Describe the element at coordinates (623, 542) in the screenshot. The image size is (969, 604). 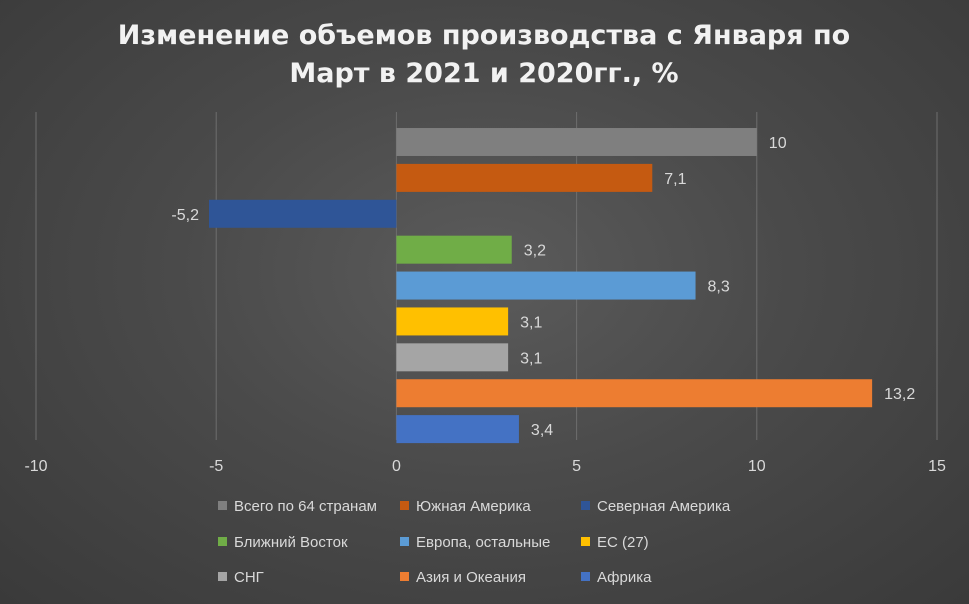
I see `legend-entry: ЕС (27)` at that location.